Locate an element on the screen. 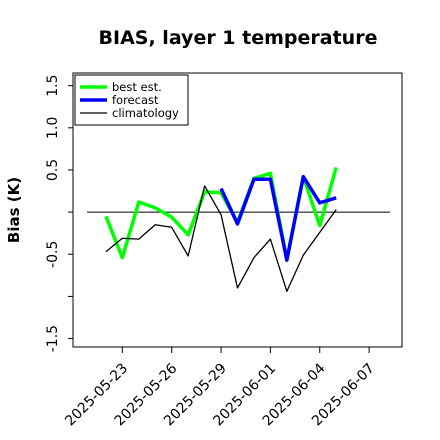 This screenshot has width=440, height=440. y-tick-label: 0.5 is located at coordinates (53, 170).